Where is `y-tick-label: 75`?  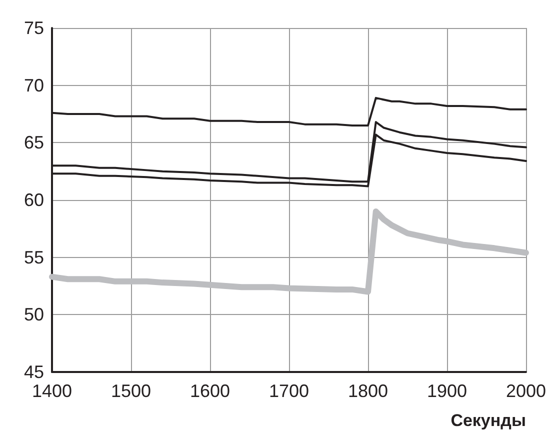 y-tick-label: 75 is located at coordinates (34, 28).